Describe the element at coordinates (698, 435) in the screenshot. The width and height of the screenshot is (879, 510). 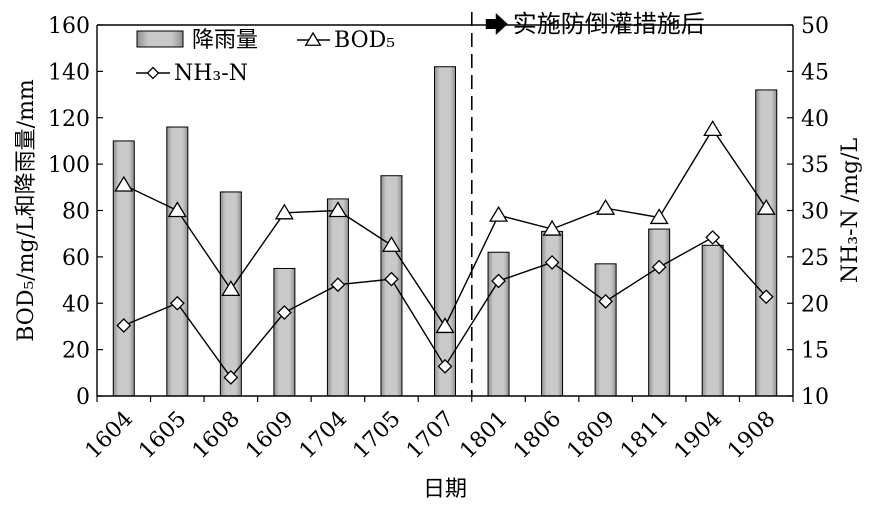
I see `x-tick-label-1904: 1904` at that location.